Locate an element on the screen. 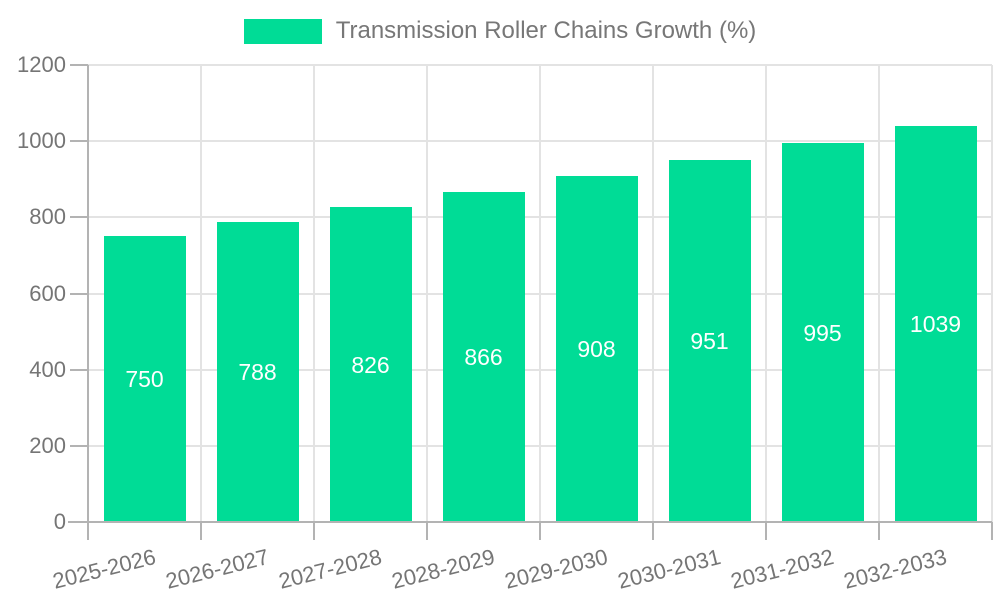 This screenshot has width=1000, height=600. legend-label: Transmission Roller Chains Growth (%) is located at coordinates (546, 30).